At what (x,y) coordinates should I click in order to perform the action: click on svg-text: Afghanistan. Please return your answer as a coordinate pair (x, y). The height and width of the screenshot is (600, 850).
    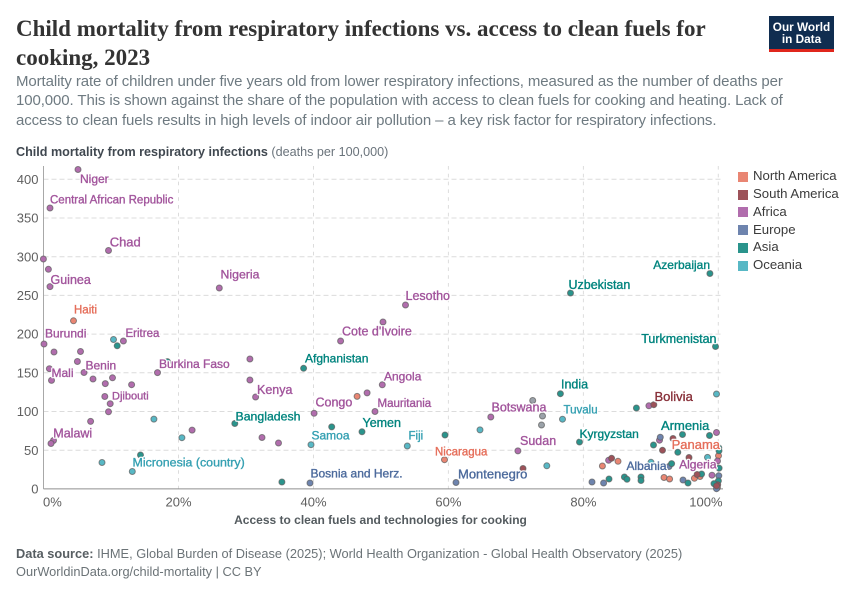
    Looking at the image, I should click on (336, 359).